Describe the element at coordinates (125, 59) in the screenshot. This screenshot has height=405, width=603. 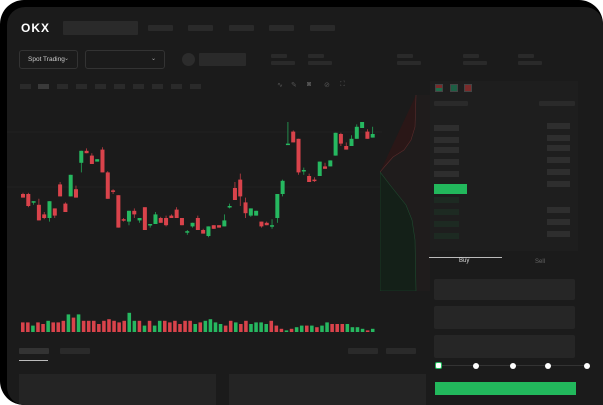
I see `pair-dropdown: ⌄` at that location.